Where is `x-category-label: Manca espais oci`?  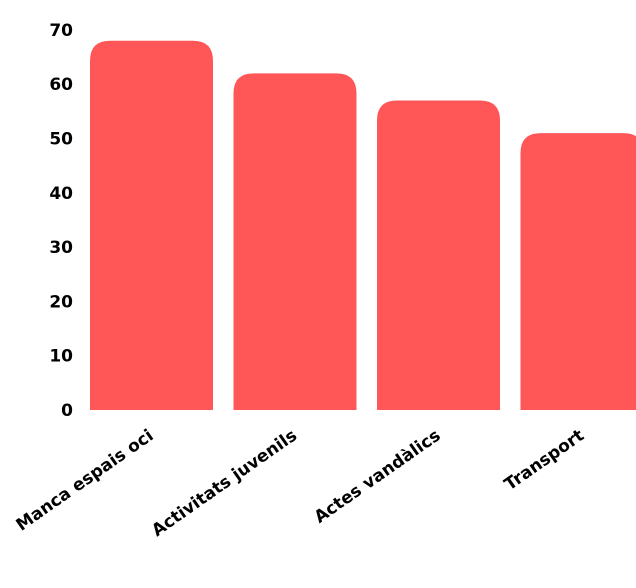
x-category-label: Manca espais oci is located at coordinates (85, 481).